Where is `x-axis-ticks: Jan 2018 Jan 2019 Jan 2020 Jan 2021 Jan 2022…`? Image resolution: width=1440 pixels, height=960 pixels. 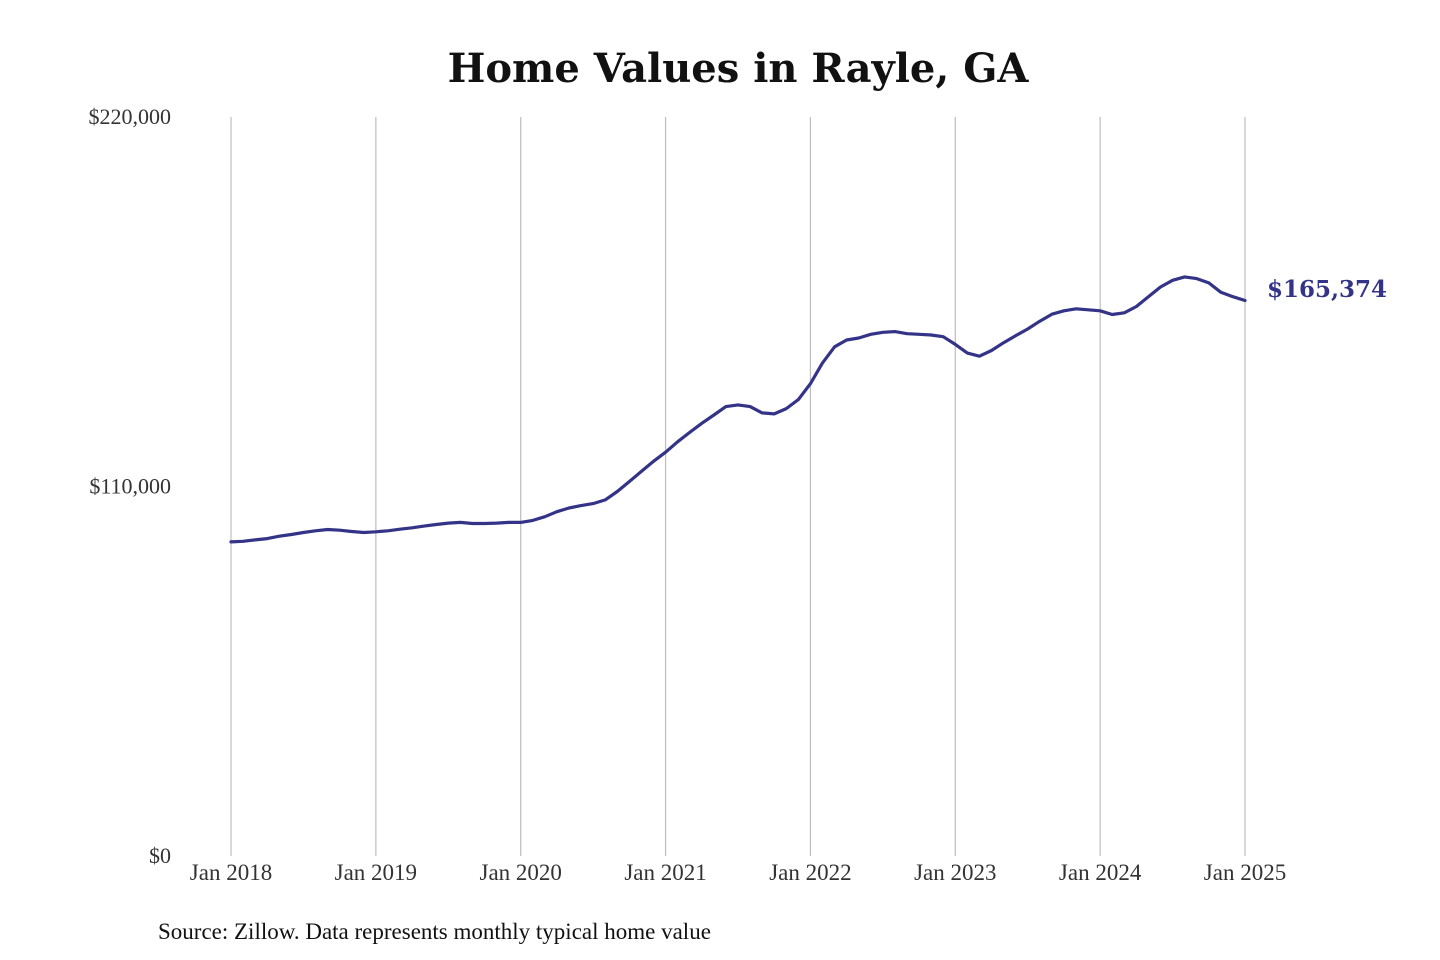 x-axis-ticks: Jan 2018 Jan 2019 Jan 2020 Jan 2021 Jan 2022… is located at coordinates (738, 872).